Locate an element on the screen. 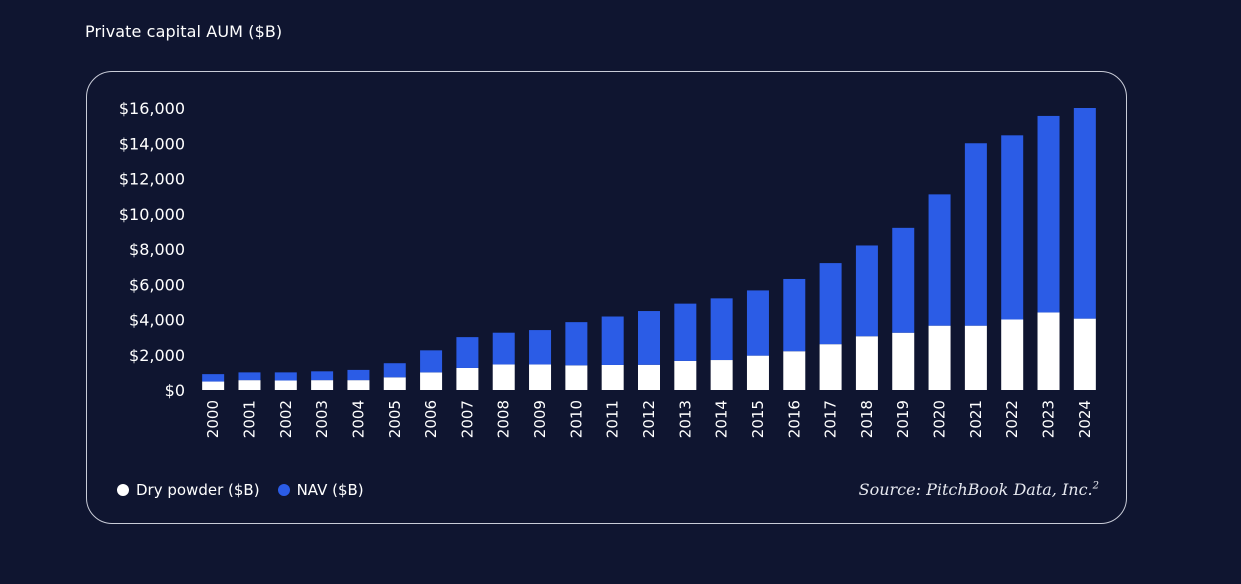  legend-item-dry-powder: Dry powder ($B) is located at coordinates (188, 490).